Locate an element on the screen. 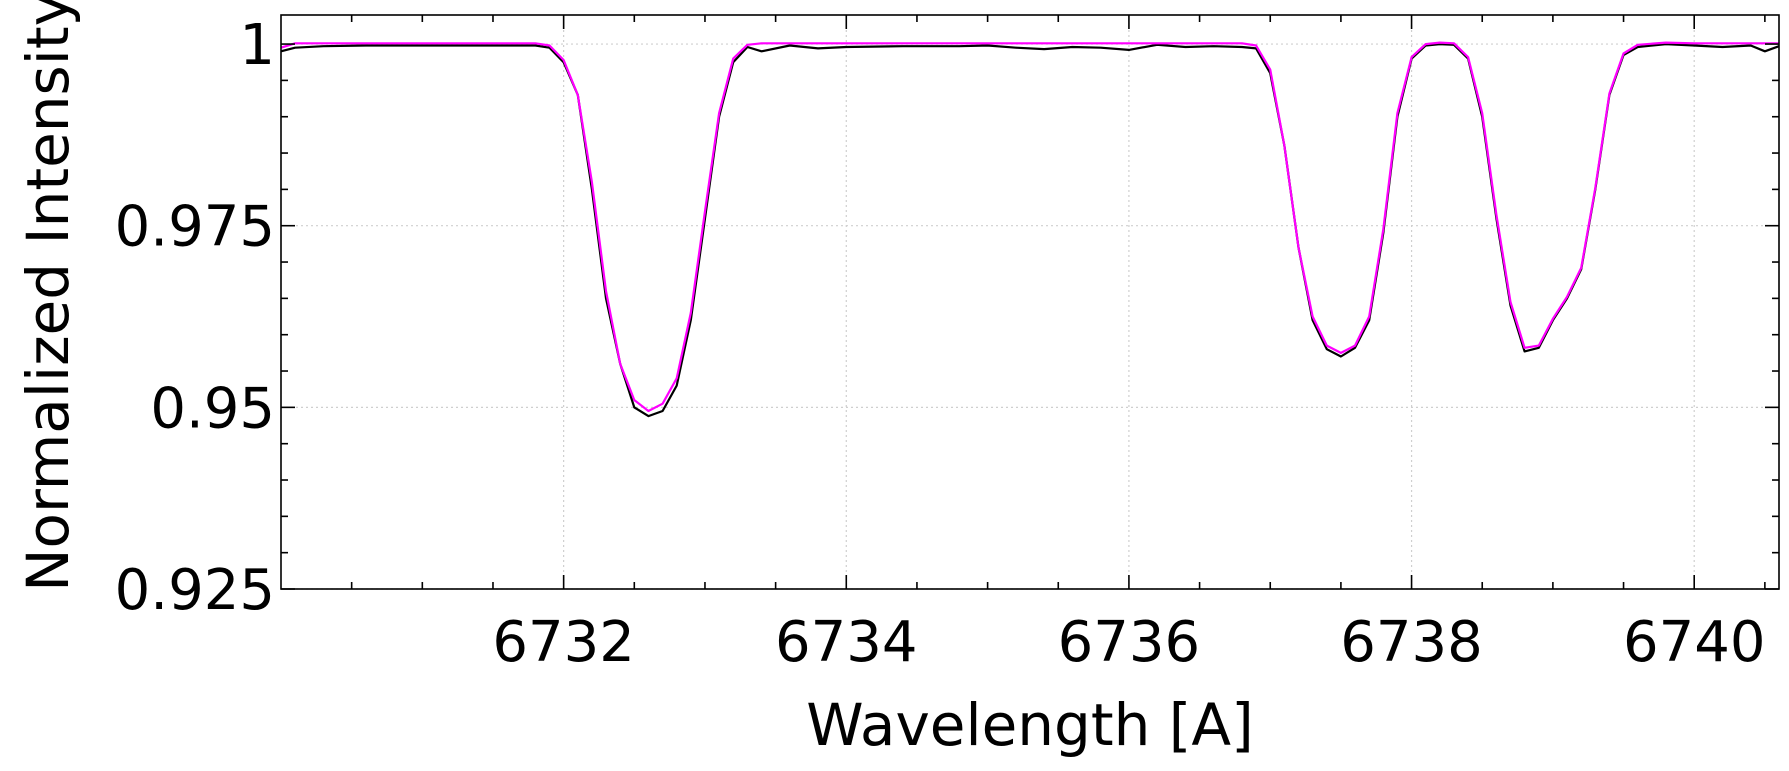 The image size is (1789, 771). x-tick-label: 6734 is located at coordinates (846, 642).